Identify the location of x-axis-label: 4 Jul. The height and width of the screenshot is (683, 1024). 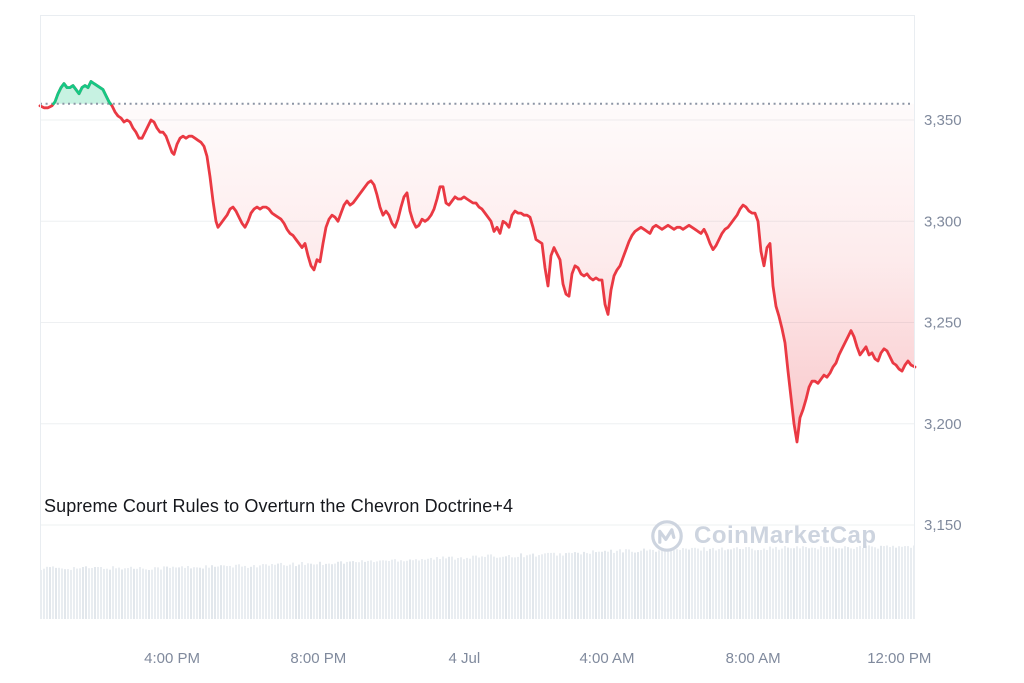
(465, 658).